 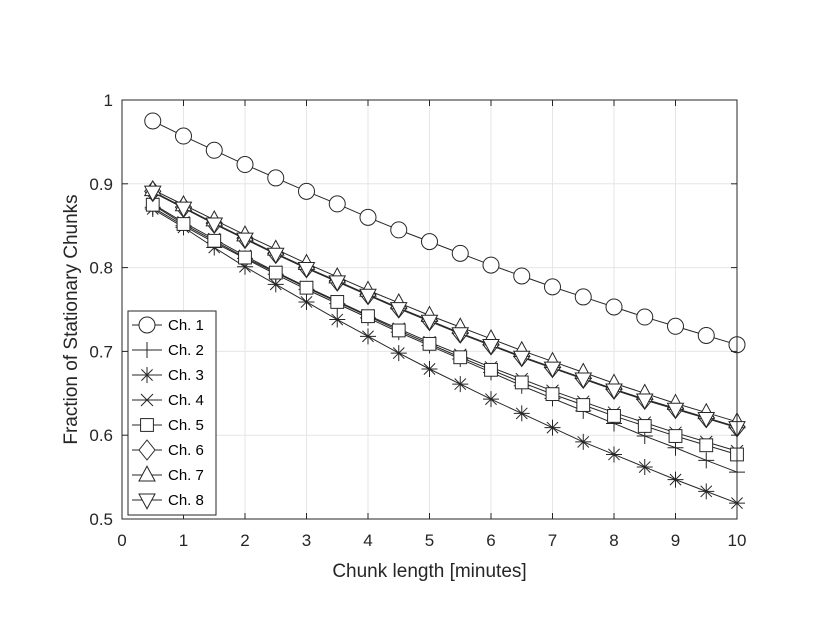 What do you see at coordinates (613, 540) in the screenshot?
I see `x-tick-label: 8` at bounding box center [613, 540].